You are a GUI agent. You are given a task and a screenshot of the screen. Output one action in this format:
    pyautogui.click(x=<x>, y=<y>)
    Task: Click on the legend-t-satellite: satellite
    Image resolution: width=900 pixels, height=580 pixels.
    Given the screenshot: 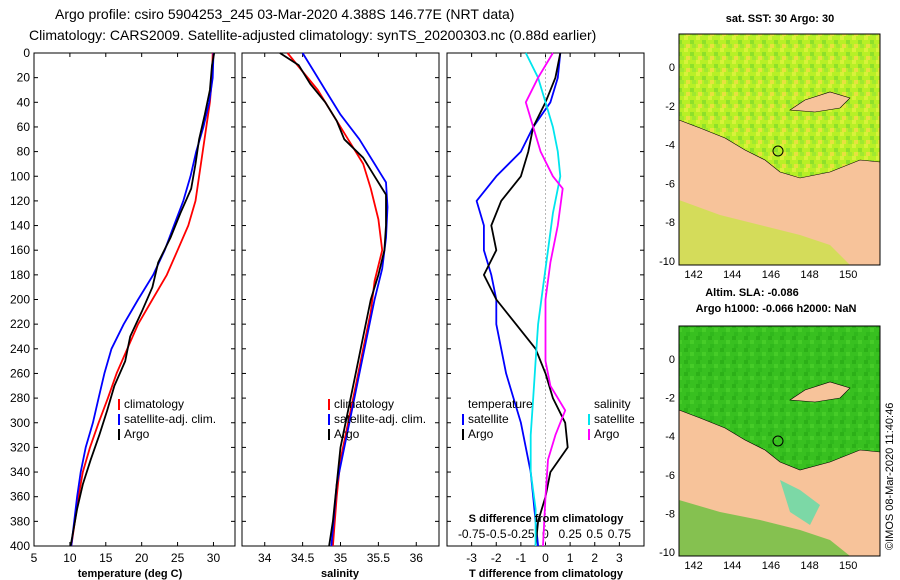 What is the action you would take?
    pyautogui.click(x=488, y=419)
    